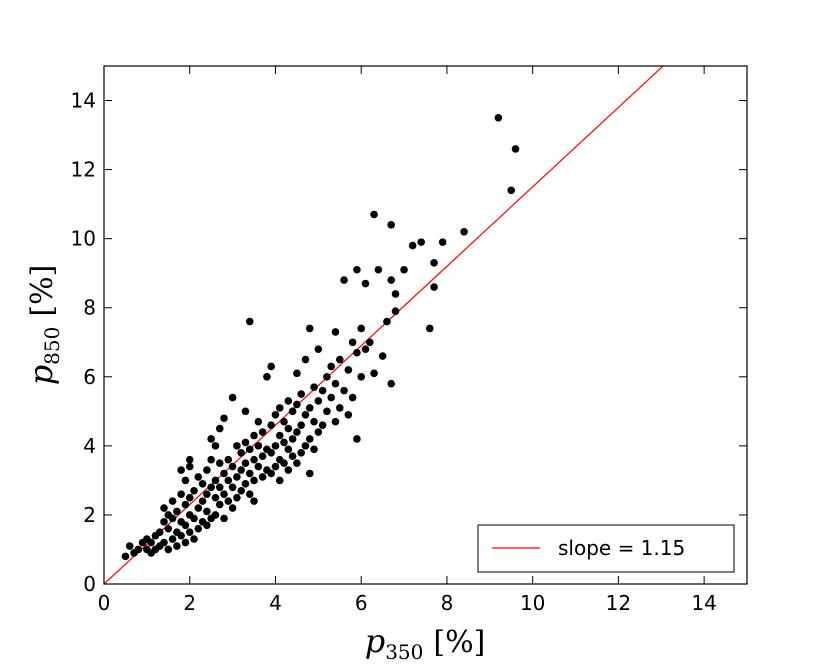 This screenshot has width=830, height=664. Describe the element at coordinates (104, 603) in the screenshot. I see `x-tick-label: 0` at that location.